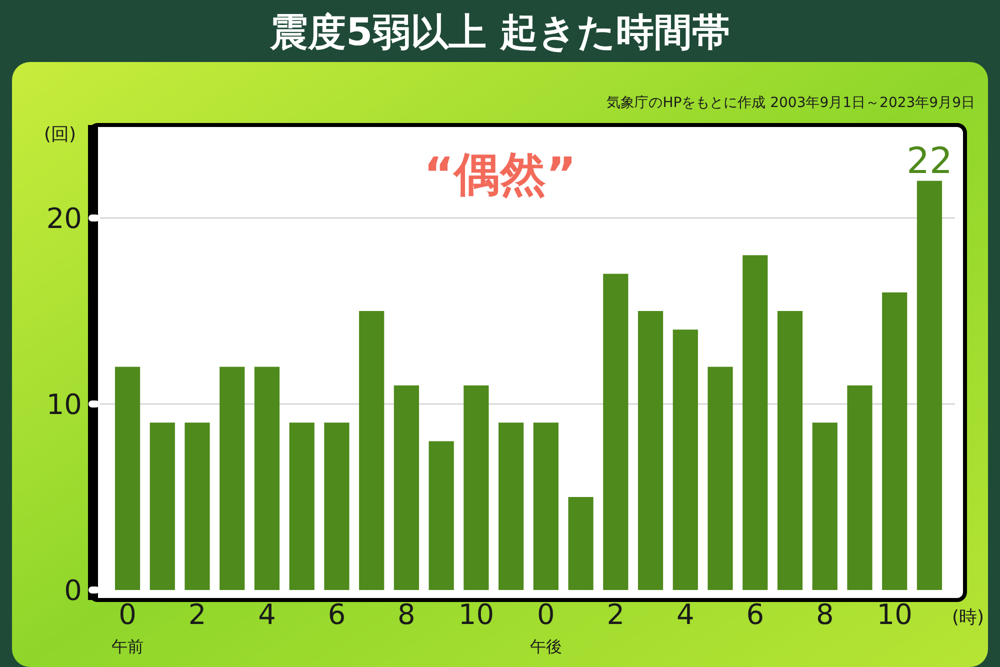 This screenshot has height=667, width=1000. What do you see at coordinates (500, 174) in the screenshot?
I see `annotation: “偶然”` at bounding box center [500, 174].